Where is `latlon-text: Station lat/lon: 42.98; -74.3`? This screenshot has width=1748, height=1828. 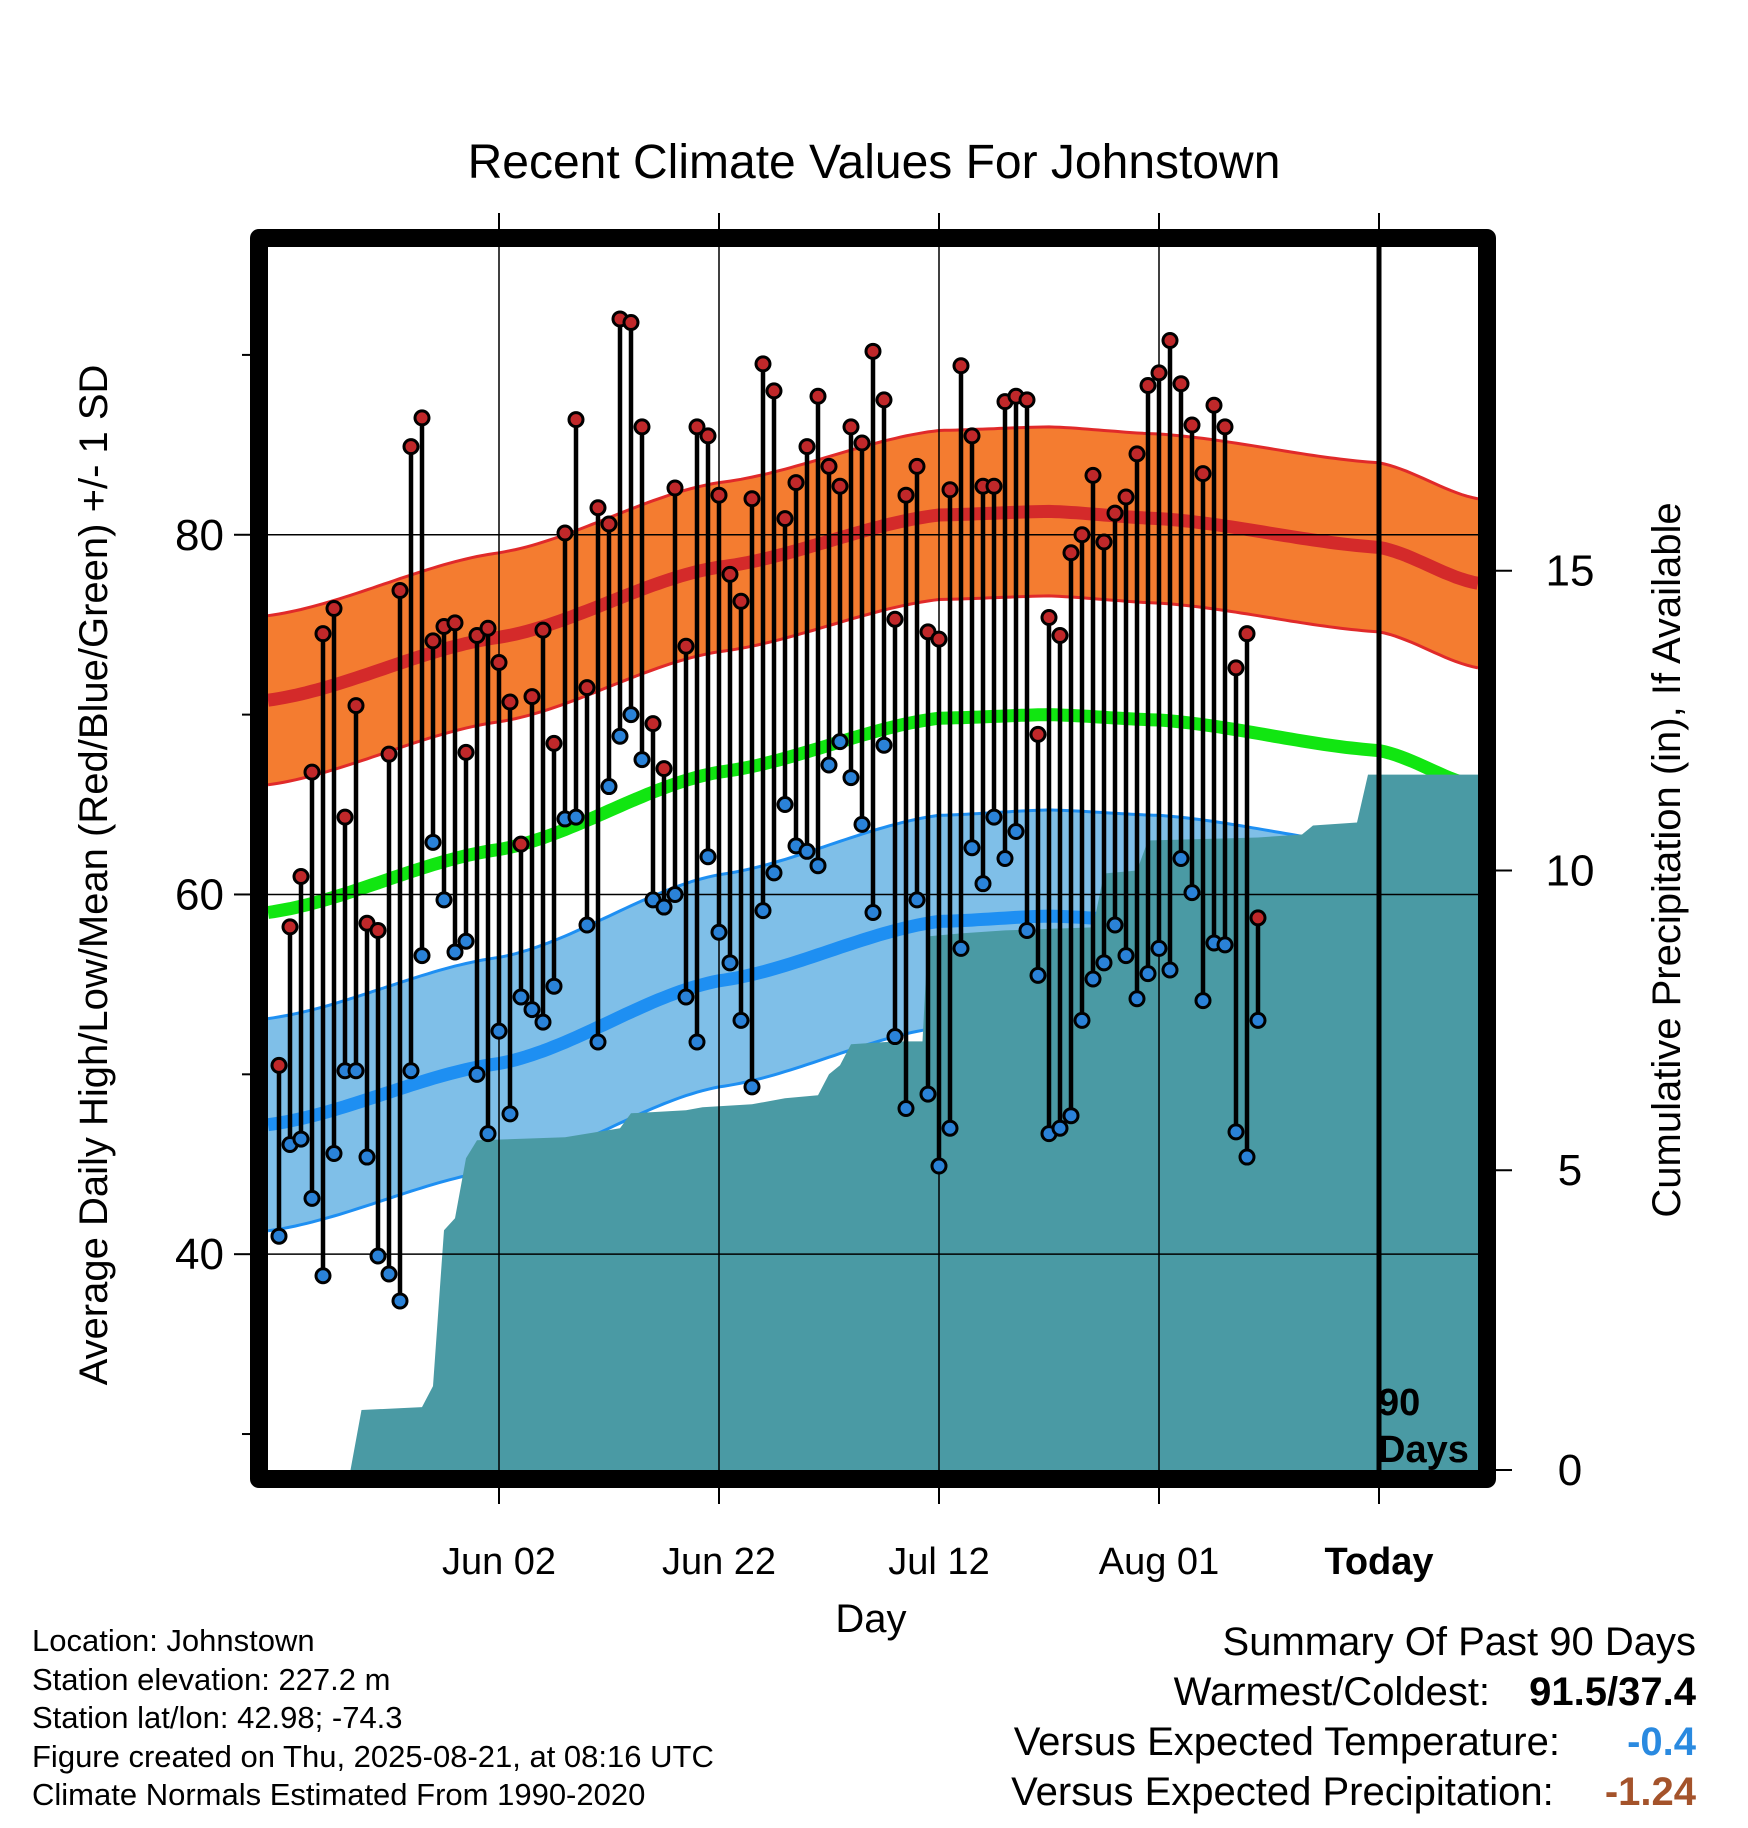 latlon-text: Station lat/lon: 42.98; -74.3 is located at coordinates (217, 1717).